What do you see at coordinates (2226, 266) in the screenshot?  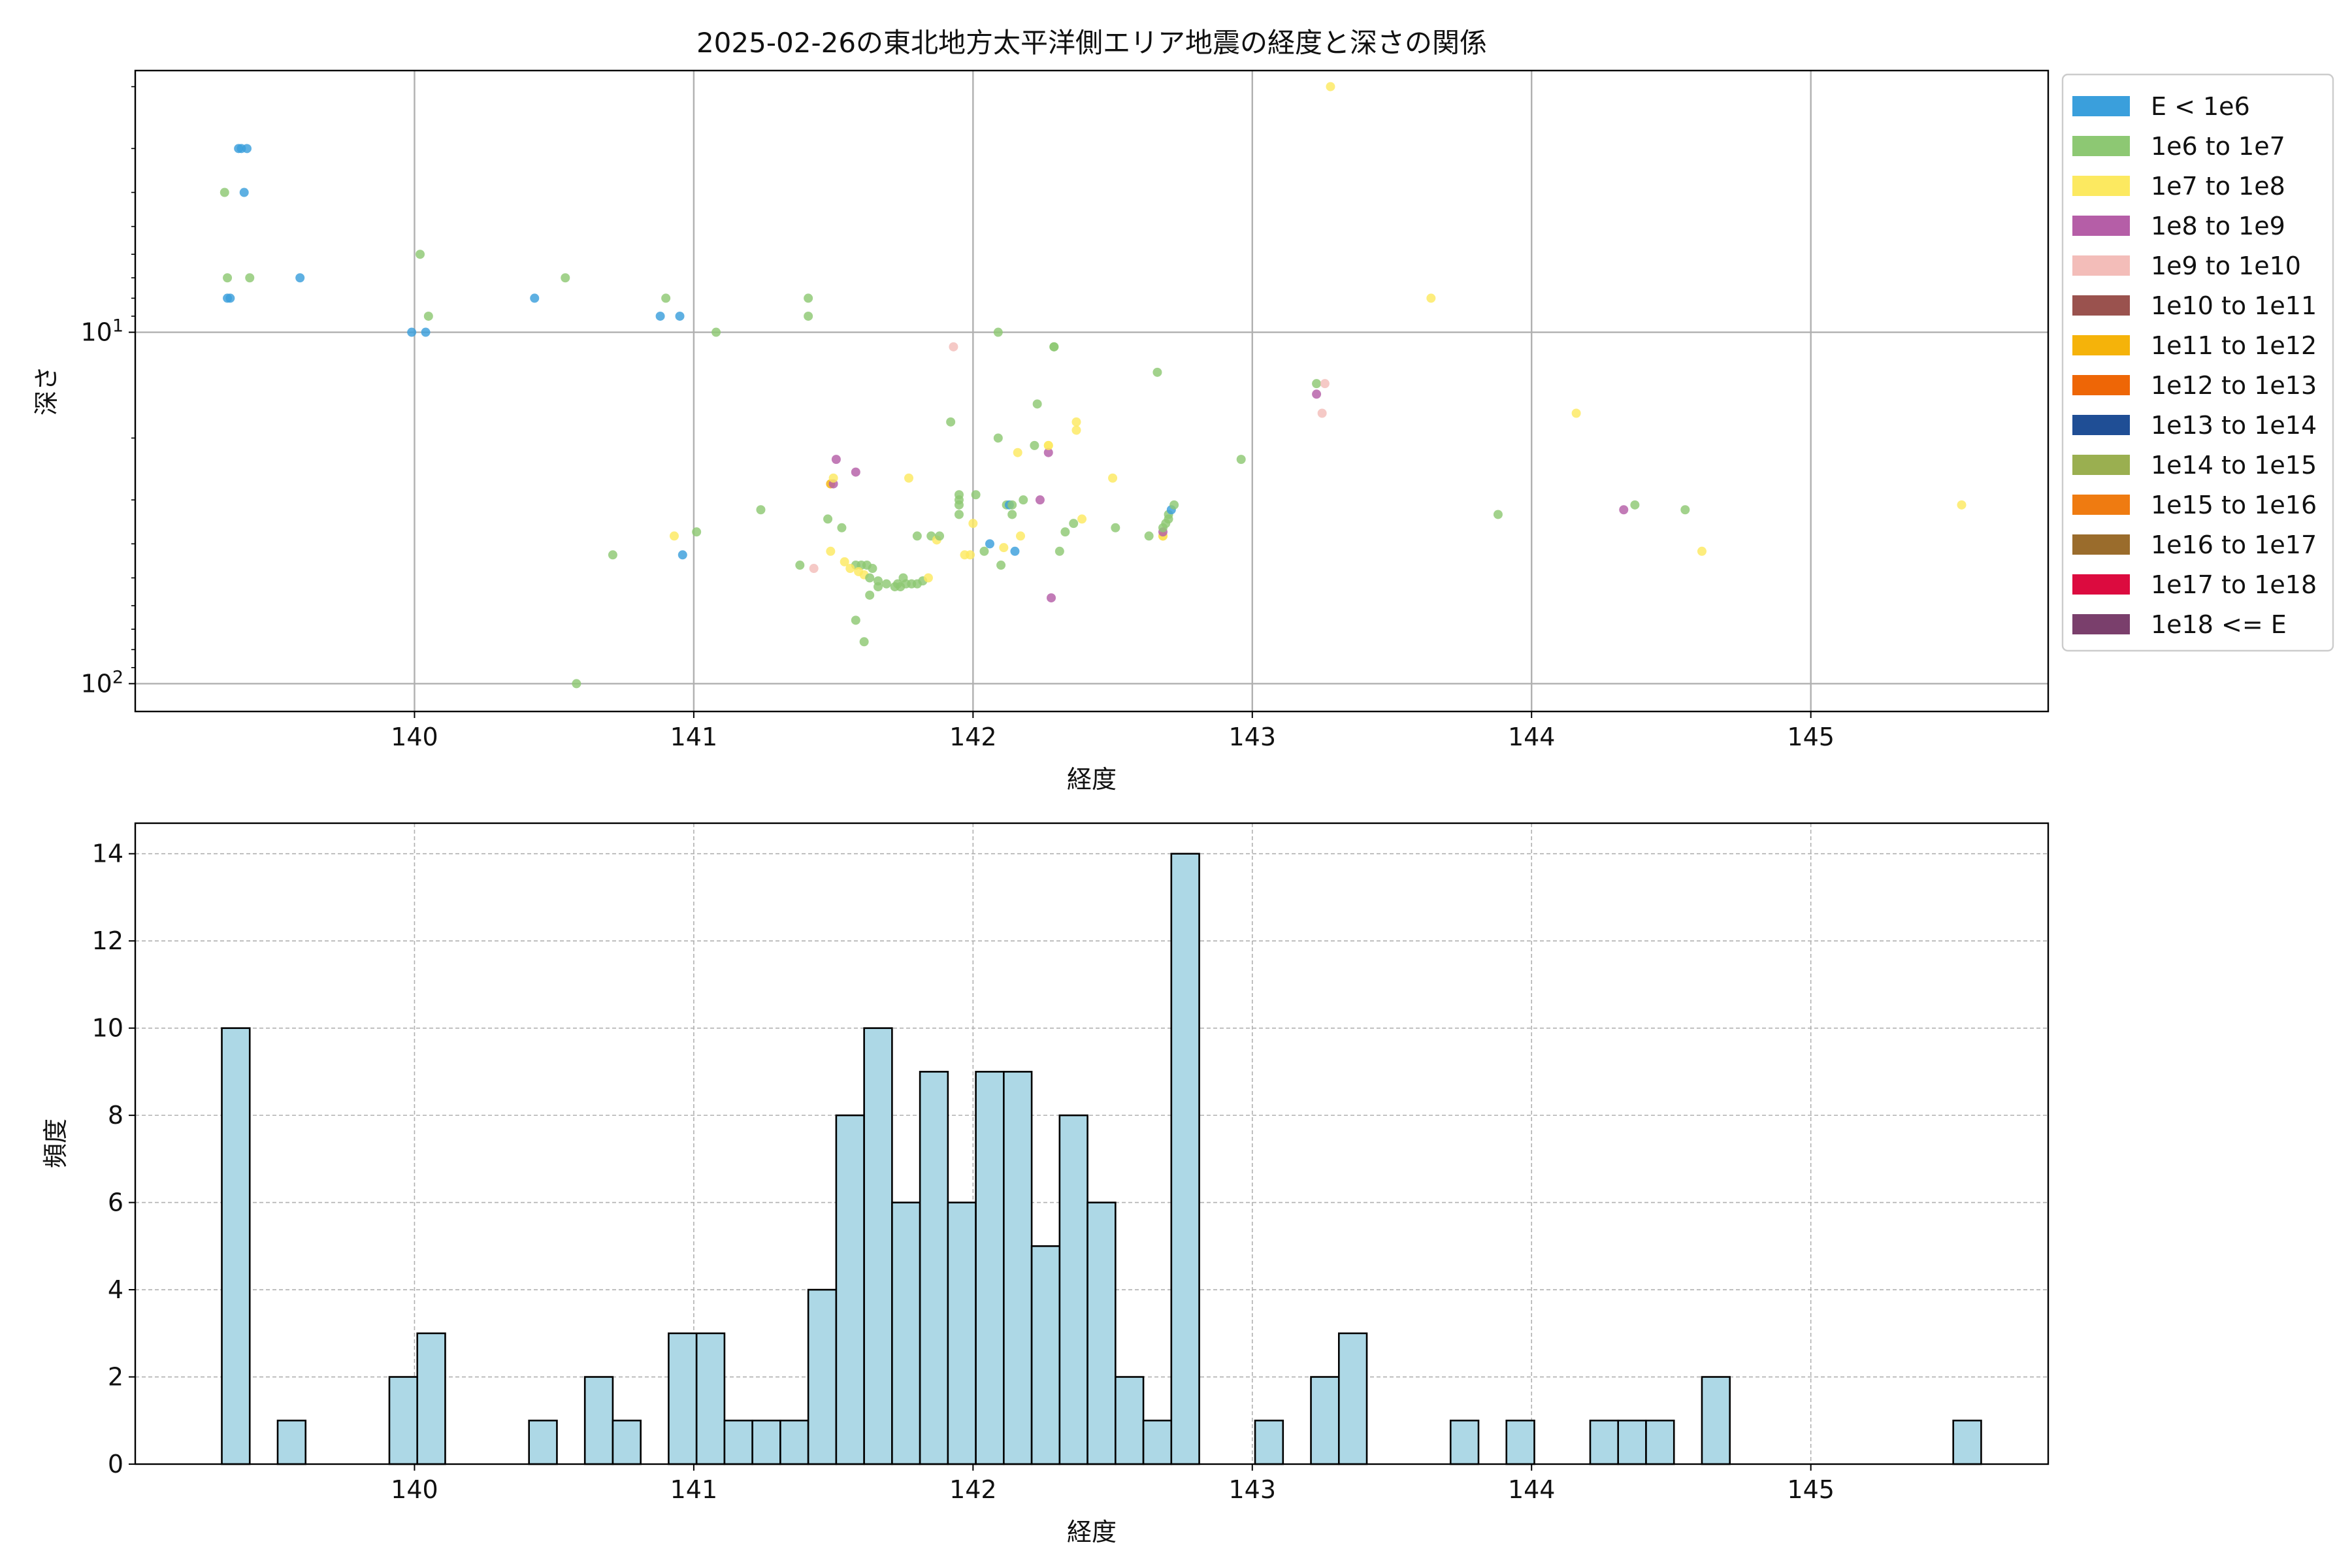 I see `legend-label: 1e9 to 1e10` at bounding box center [2226, 266].